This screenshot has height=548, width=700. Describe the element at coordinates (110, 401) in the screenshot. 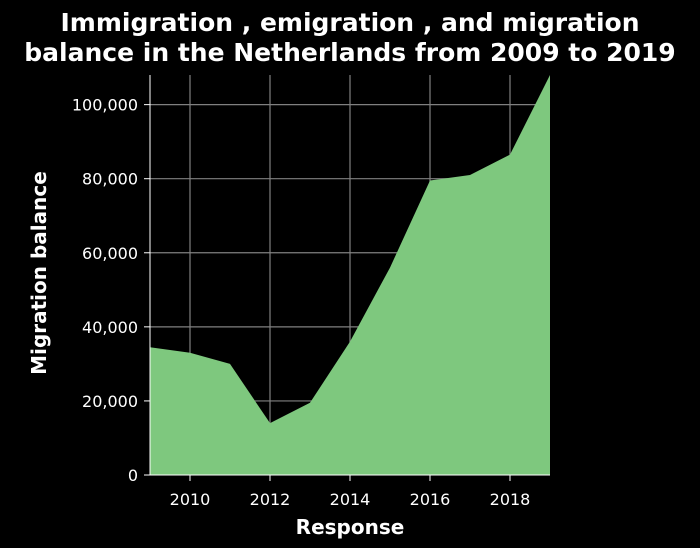

I see `y-tick-label-20,000: 20,000` at that location.